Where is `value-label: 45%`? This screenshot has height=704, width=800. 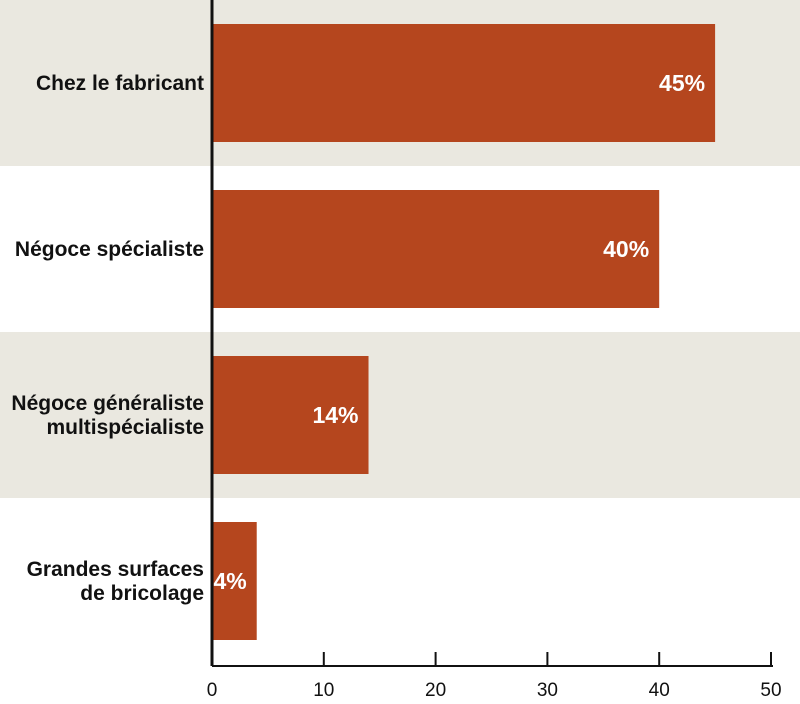
value-label: 45% is located at coordinates (682, 83).